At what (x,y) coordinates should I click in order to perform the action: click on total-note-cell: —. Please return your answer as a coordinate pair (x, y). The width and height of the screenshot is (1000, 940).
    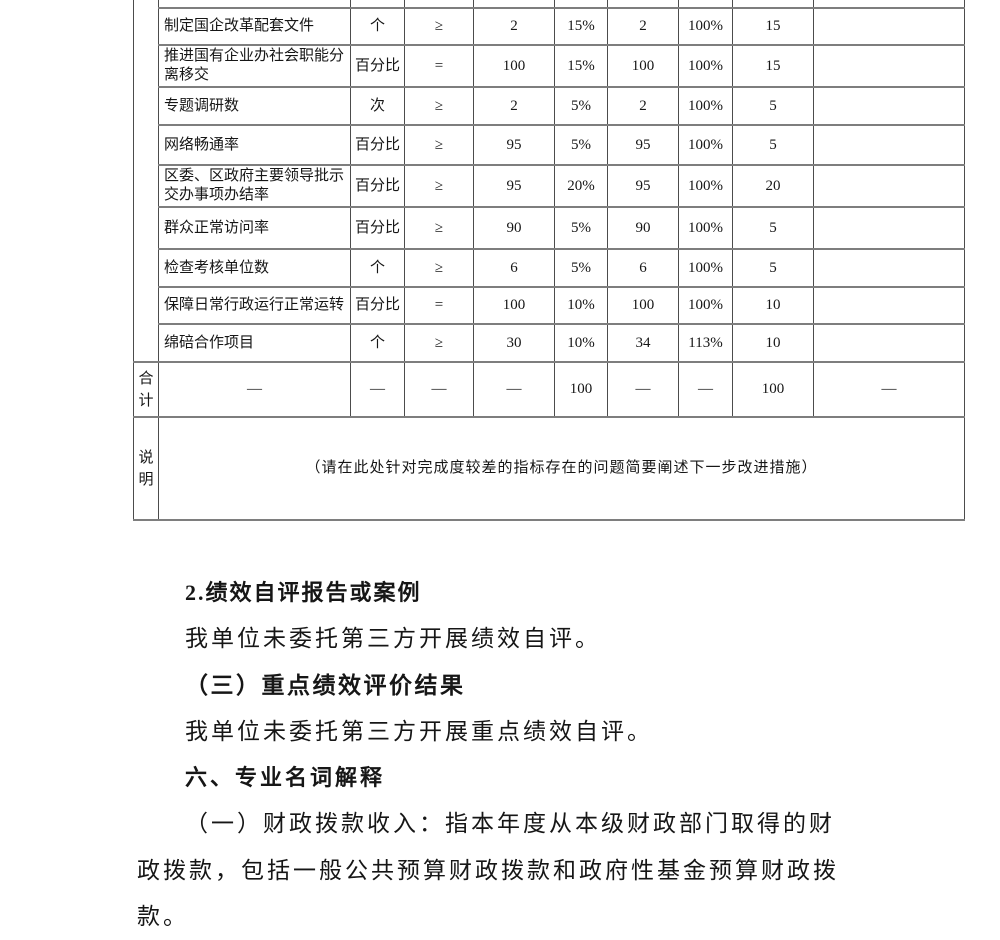
    Looking at the image, I should click on (889, 389).